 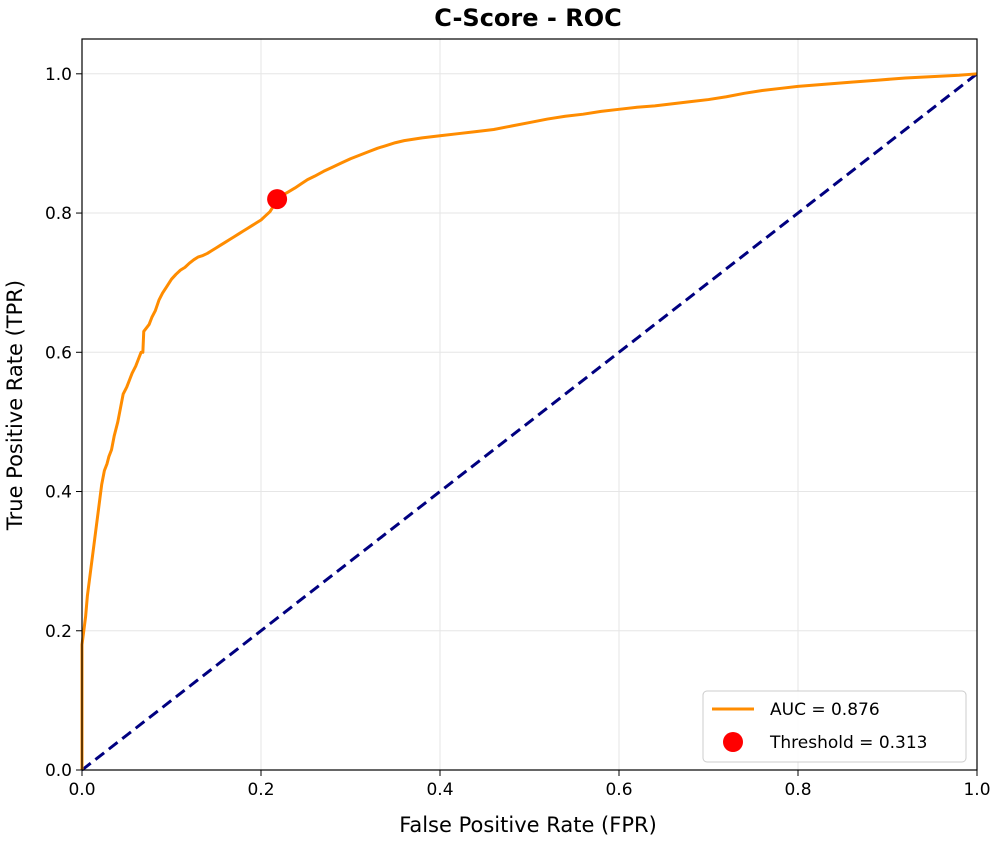 I want to click on x-tick-label: 1.0, so click(x=976, y=790).